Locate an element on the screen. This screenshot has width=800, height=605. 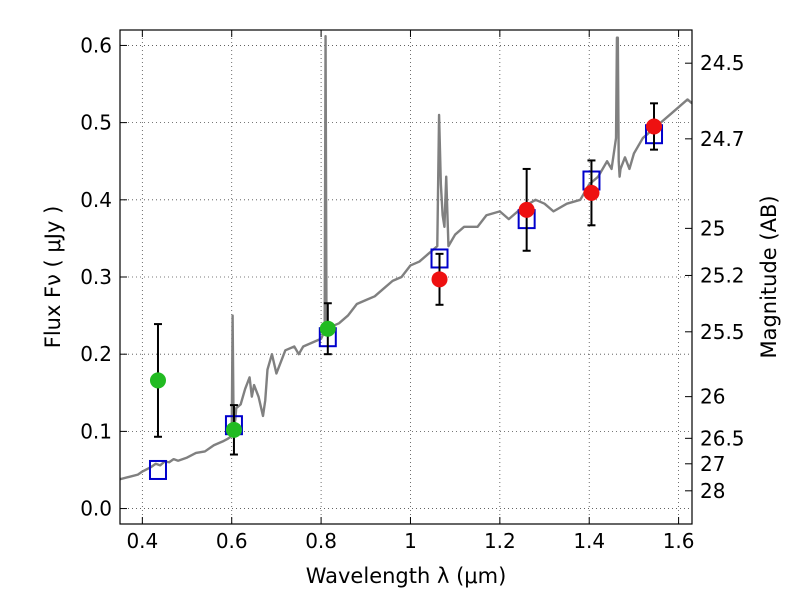
model-photometry-square is located at coordinates (157, 469).